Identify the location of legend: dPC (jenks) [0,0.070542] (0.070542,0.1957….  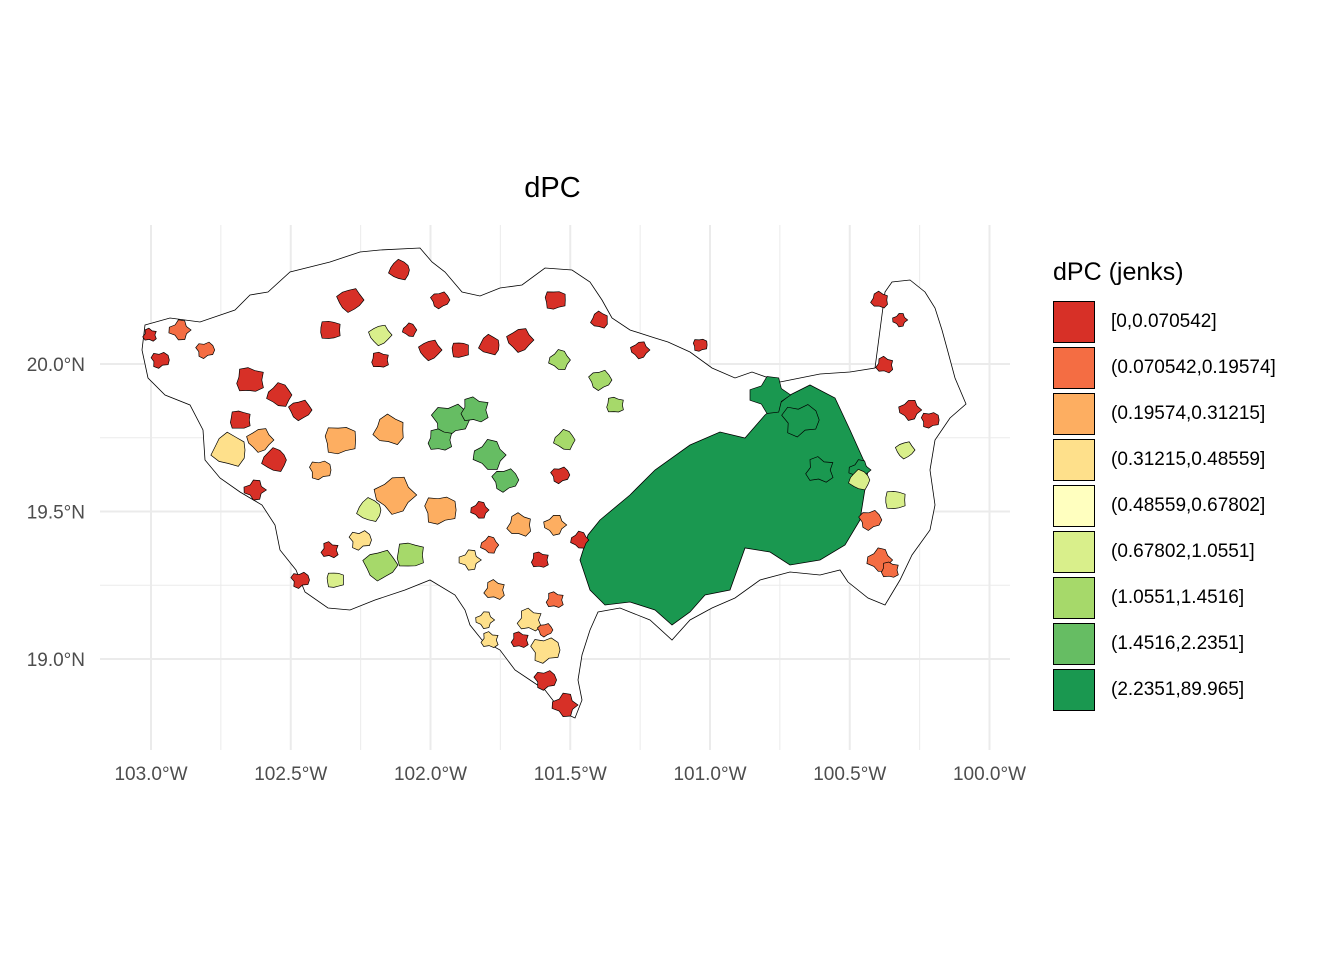
(1164, 485).